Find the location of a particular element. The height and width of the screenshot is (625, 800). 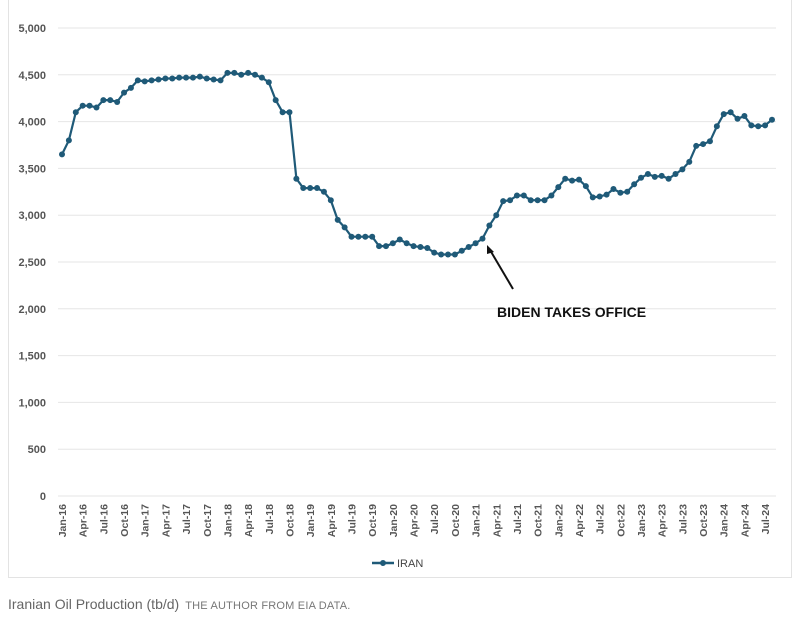

y-tick-label: 2,000 is located at coordinates (32, 310).